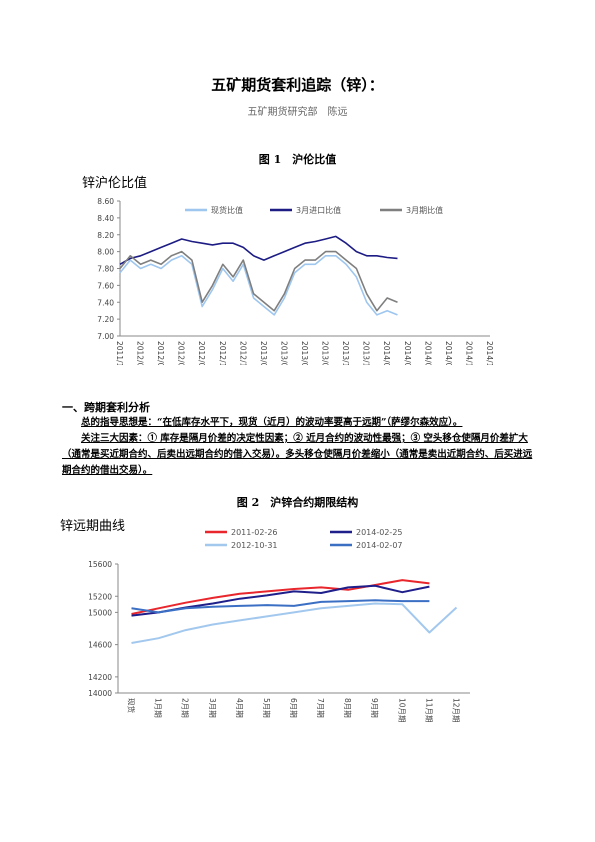 This screenshot has width=595, height=842. What do you see at coordinates (318, 210) in the screenshot?
I see `legend-label: 3月进口比值` at bounding box center [318, 210].